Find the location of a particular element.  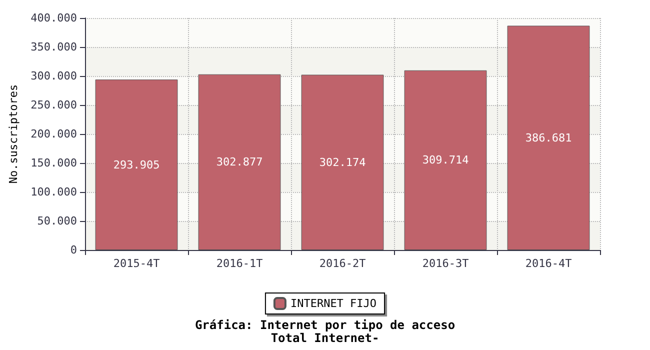

data-label: 386.681 is located at coordinates (548, 137).